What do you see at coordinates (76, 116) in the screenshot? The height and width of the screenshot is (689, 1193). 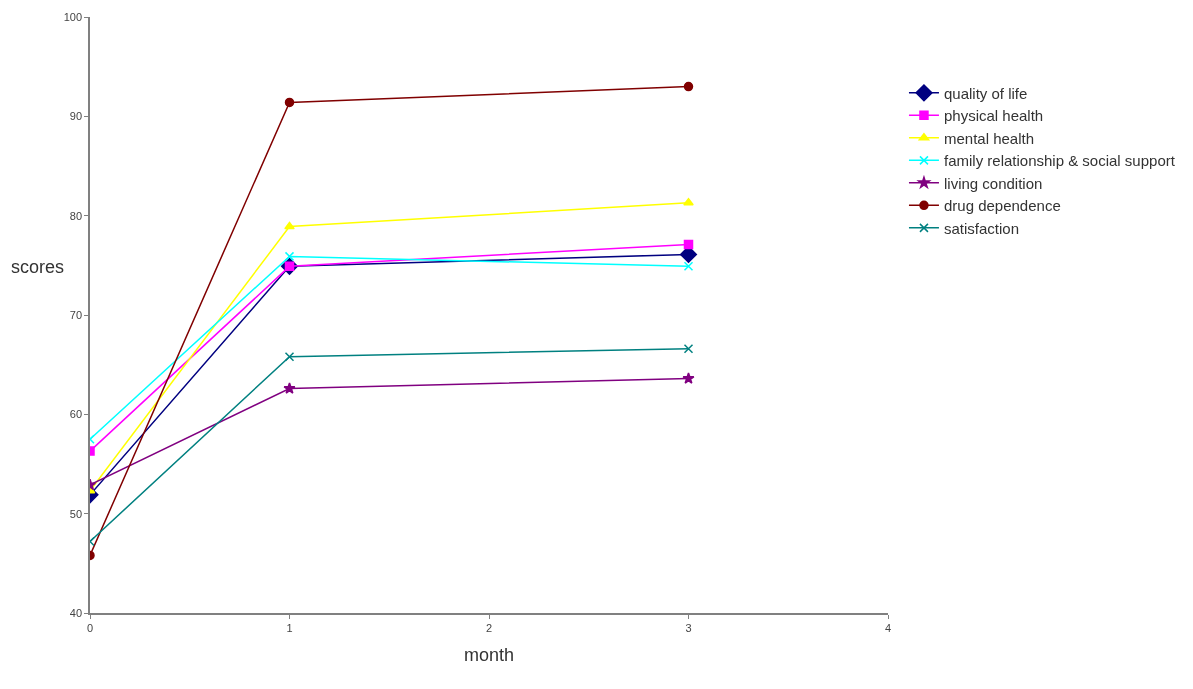 I see `y-tick-label: 90` at bounding box center [76, 116].